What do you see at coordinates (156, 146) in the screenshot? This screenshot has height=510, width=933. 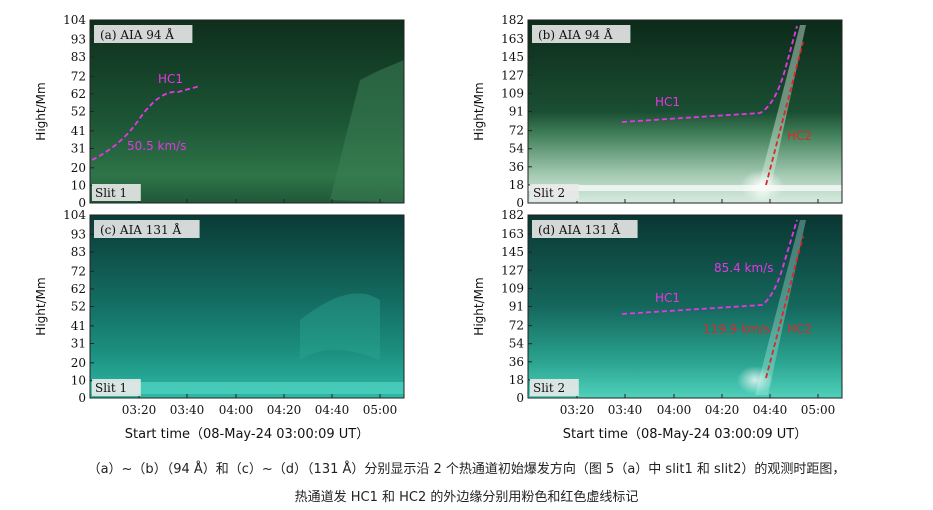 I see `annotation-label: 50.5 km/s` at bounding box center [156, 146].